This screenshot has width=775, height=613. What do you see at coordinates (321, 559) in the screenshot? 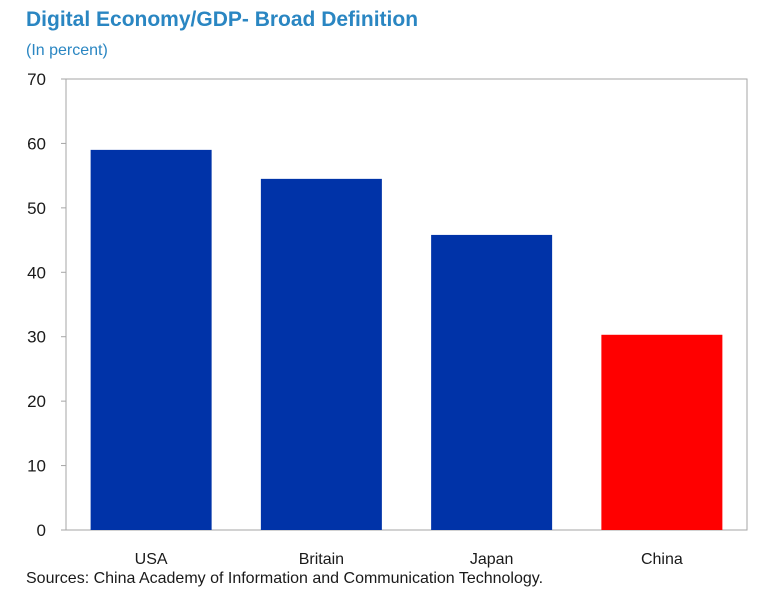
I see `x-tick-label-britain: Britain` at bounding box center [321, 559].